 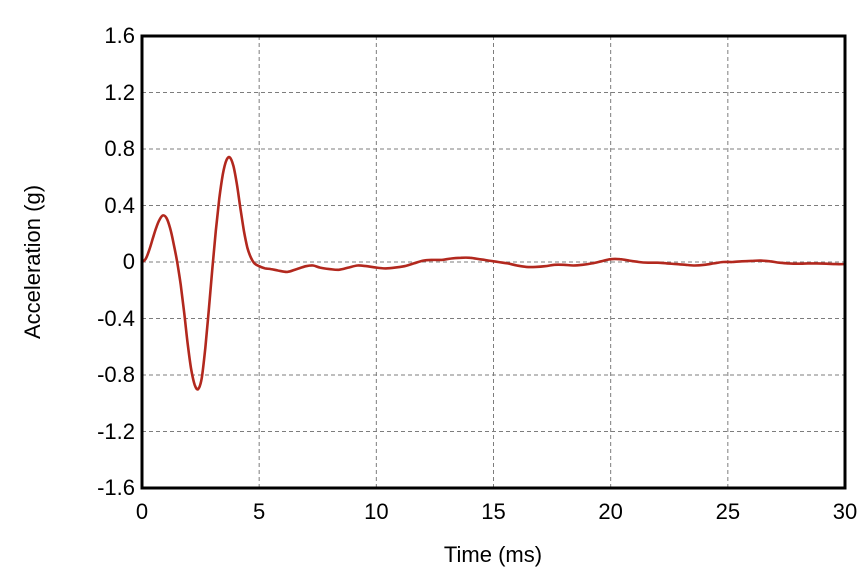 What do you see at coordinates (128, 261) in the screenshot?
I see `y-tick-label: 0` at bounding box center [128, 261].